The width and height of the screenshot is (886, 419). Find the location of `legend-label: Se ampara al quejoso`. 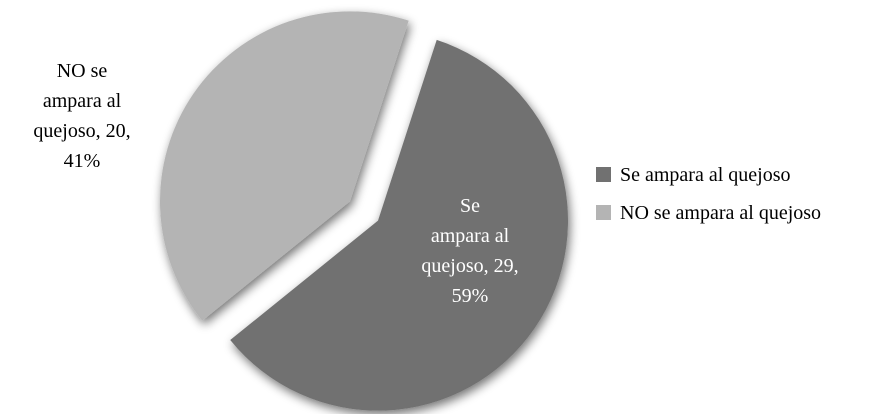

legend-label: Se ampara al quejoso is located at coordinates (705, 175).